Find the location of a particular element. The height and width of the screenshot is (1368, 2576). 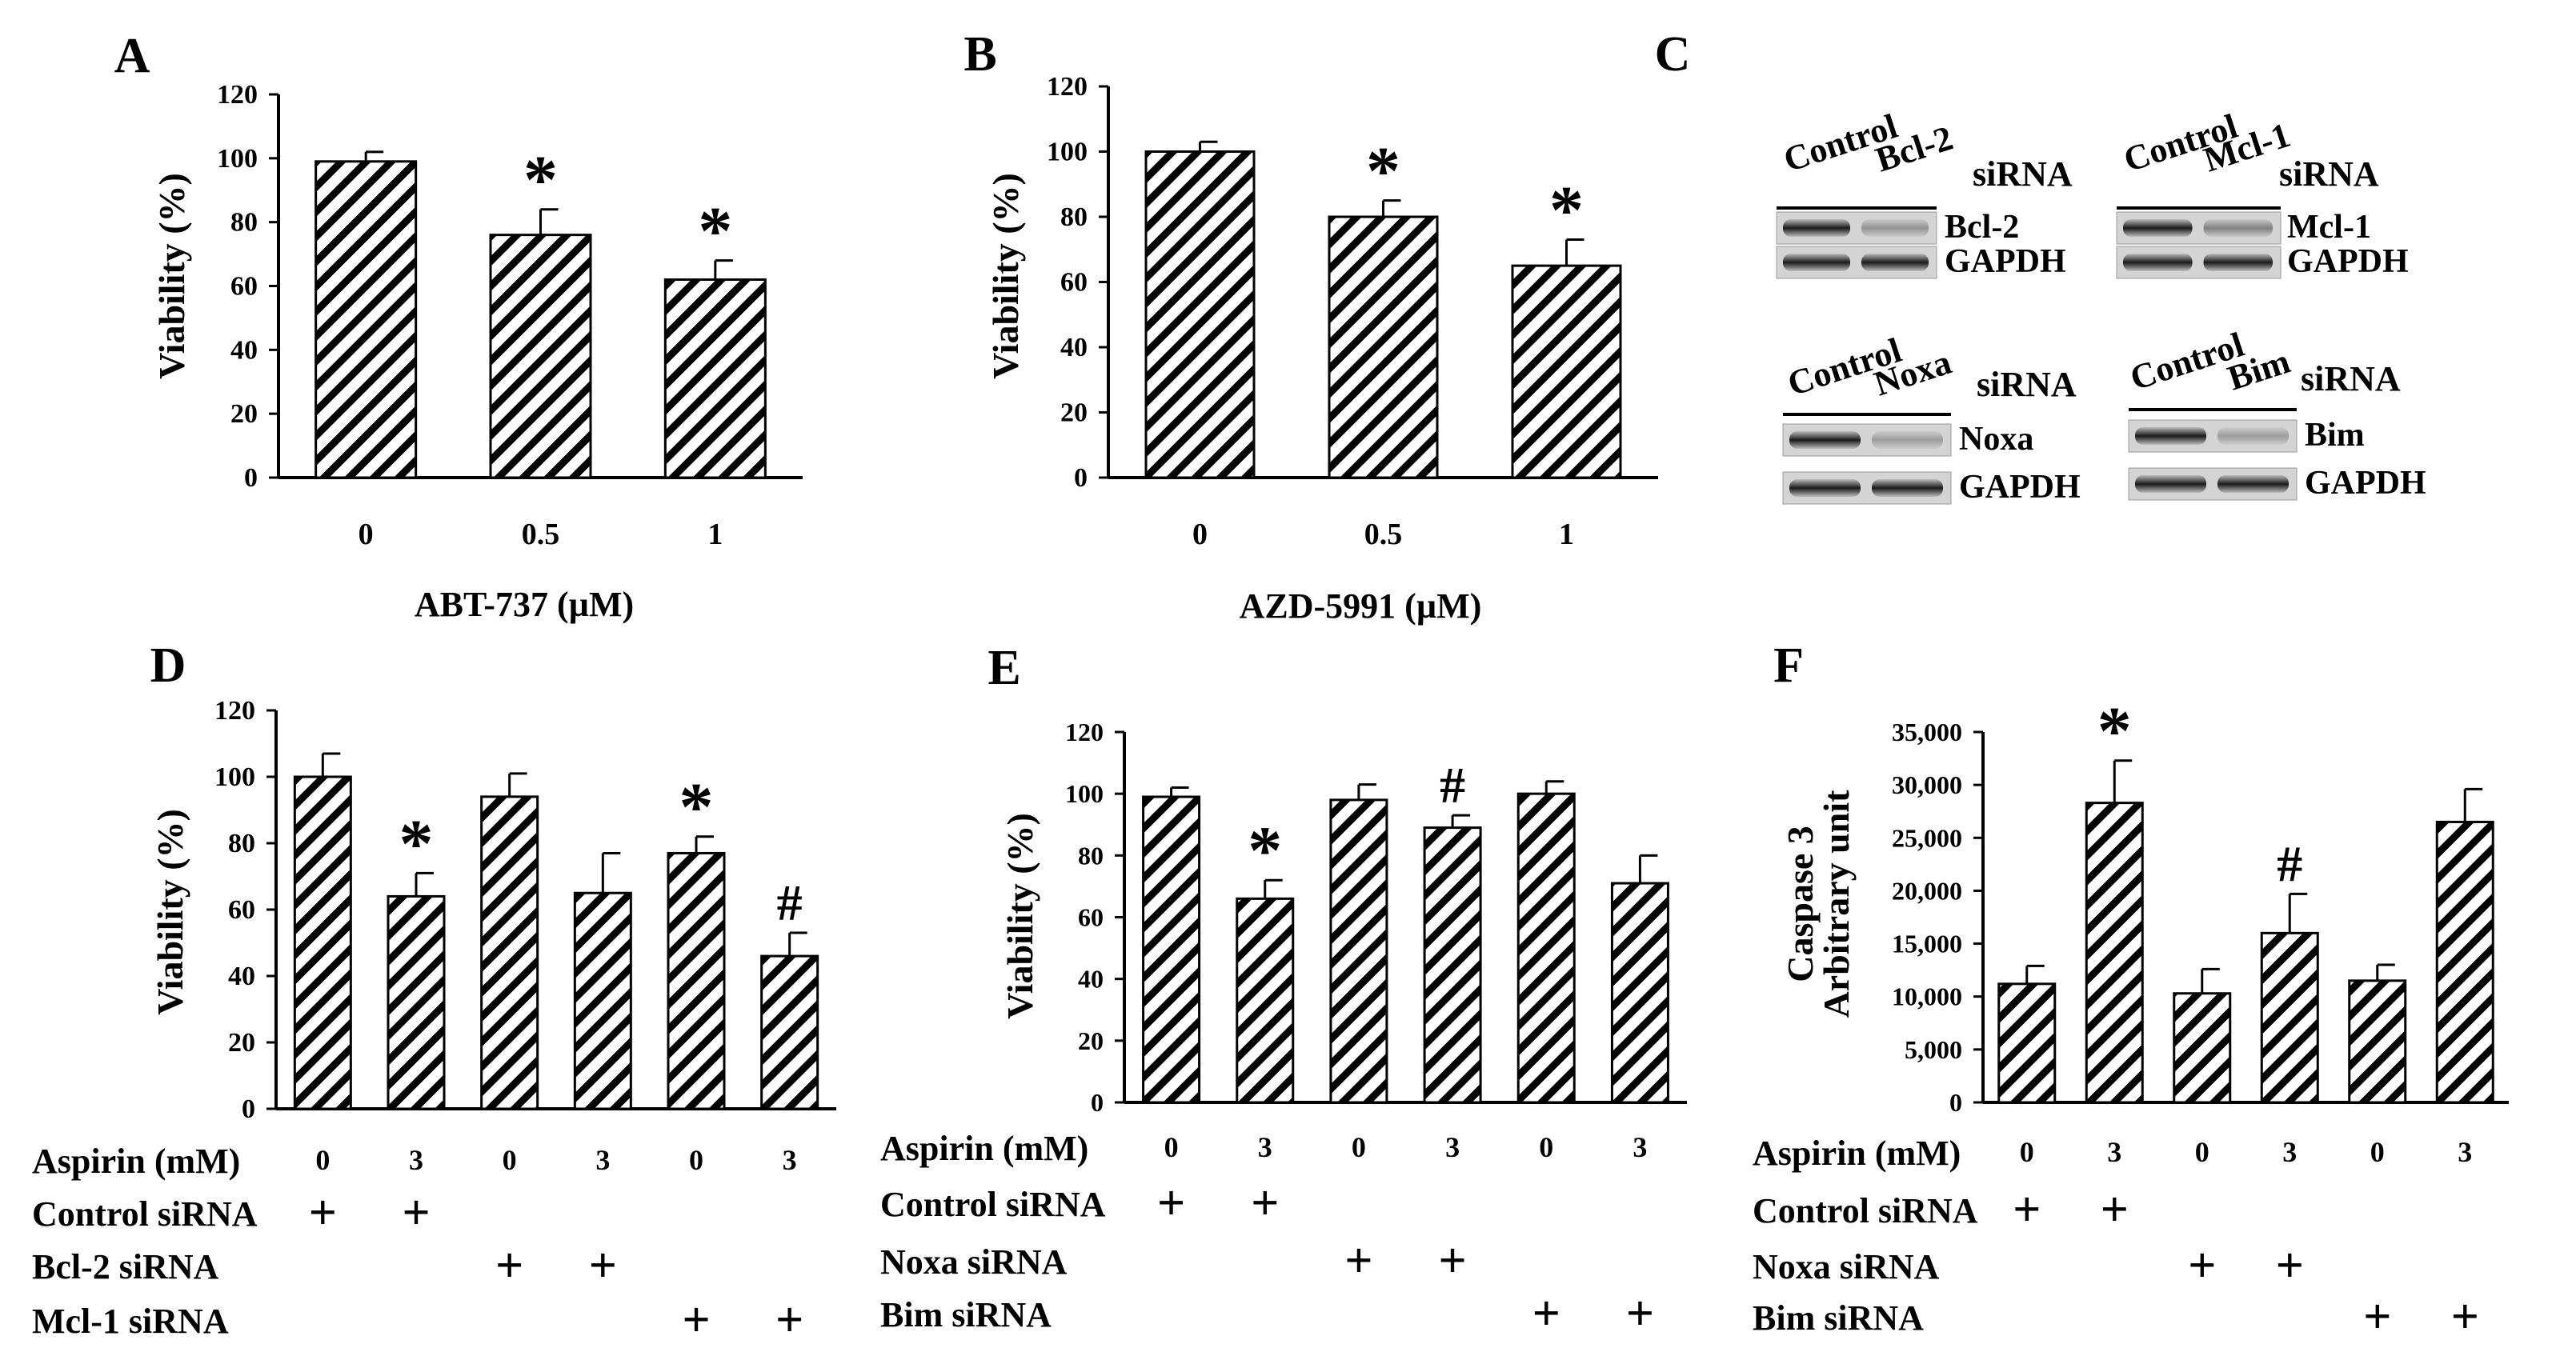

condition-row-label: Noxa siRNA is located at coordinates (974, 1262).